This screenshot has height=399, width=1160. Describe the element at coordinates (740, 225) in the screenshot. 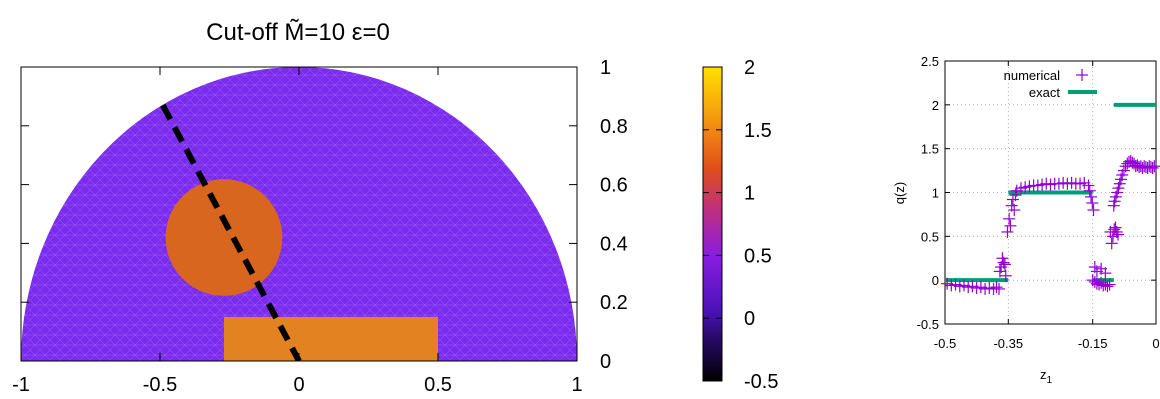

I see `colorbar: -0.5 0 0.5 1 1.5 2` at that location.